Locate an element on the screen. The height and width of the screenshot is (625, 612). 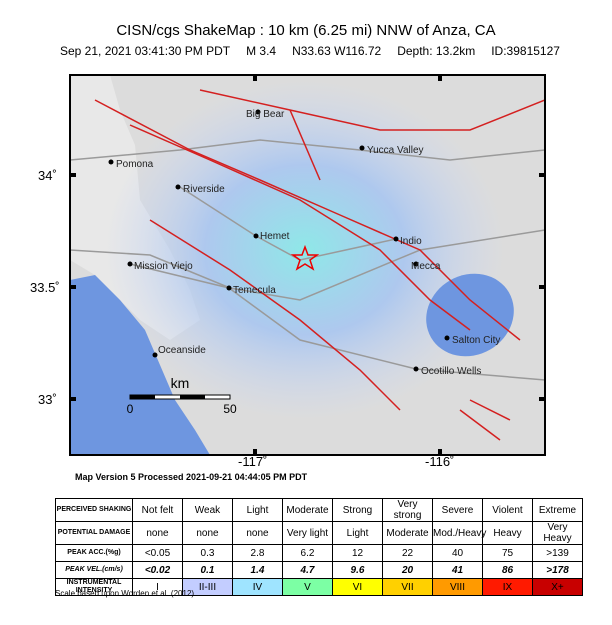
row-header: PEAK ACC.(%g) is located at coordinates (94, 553).